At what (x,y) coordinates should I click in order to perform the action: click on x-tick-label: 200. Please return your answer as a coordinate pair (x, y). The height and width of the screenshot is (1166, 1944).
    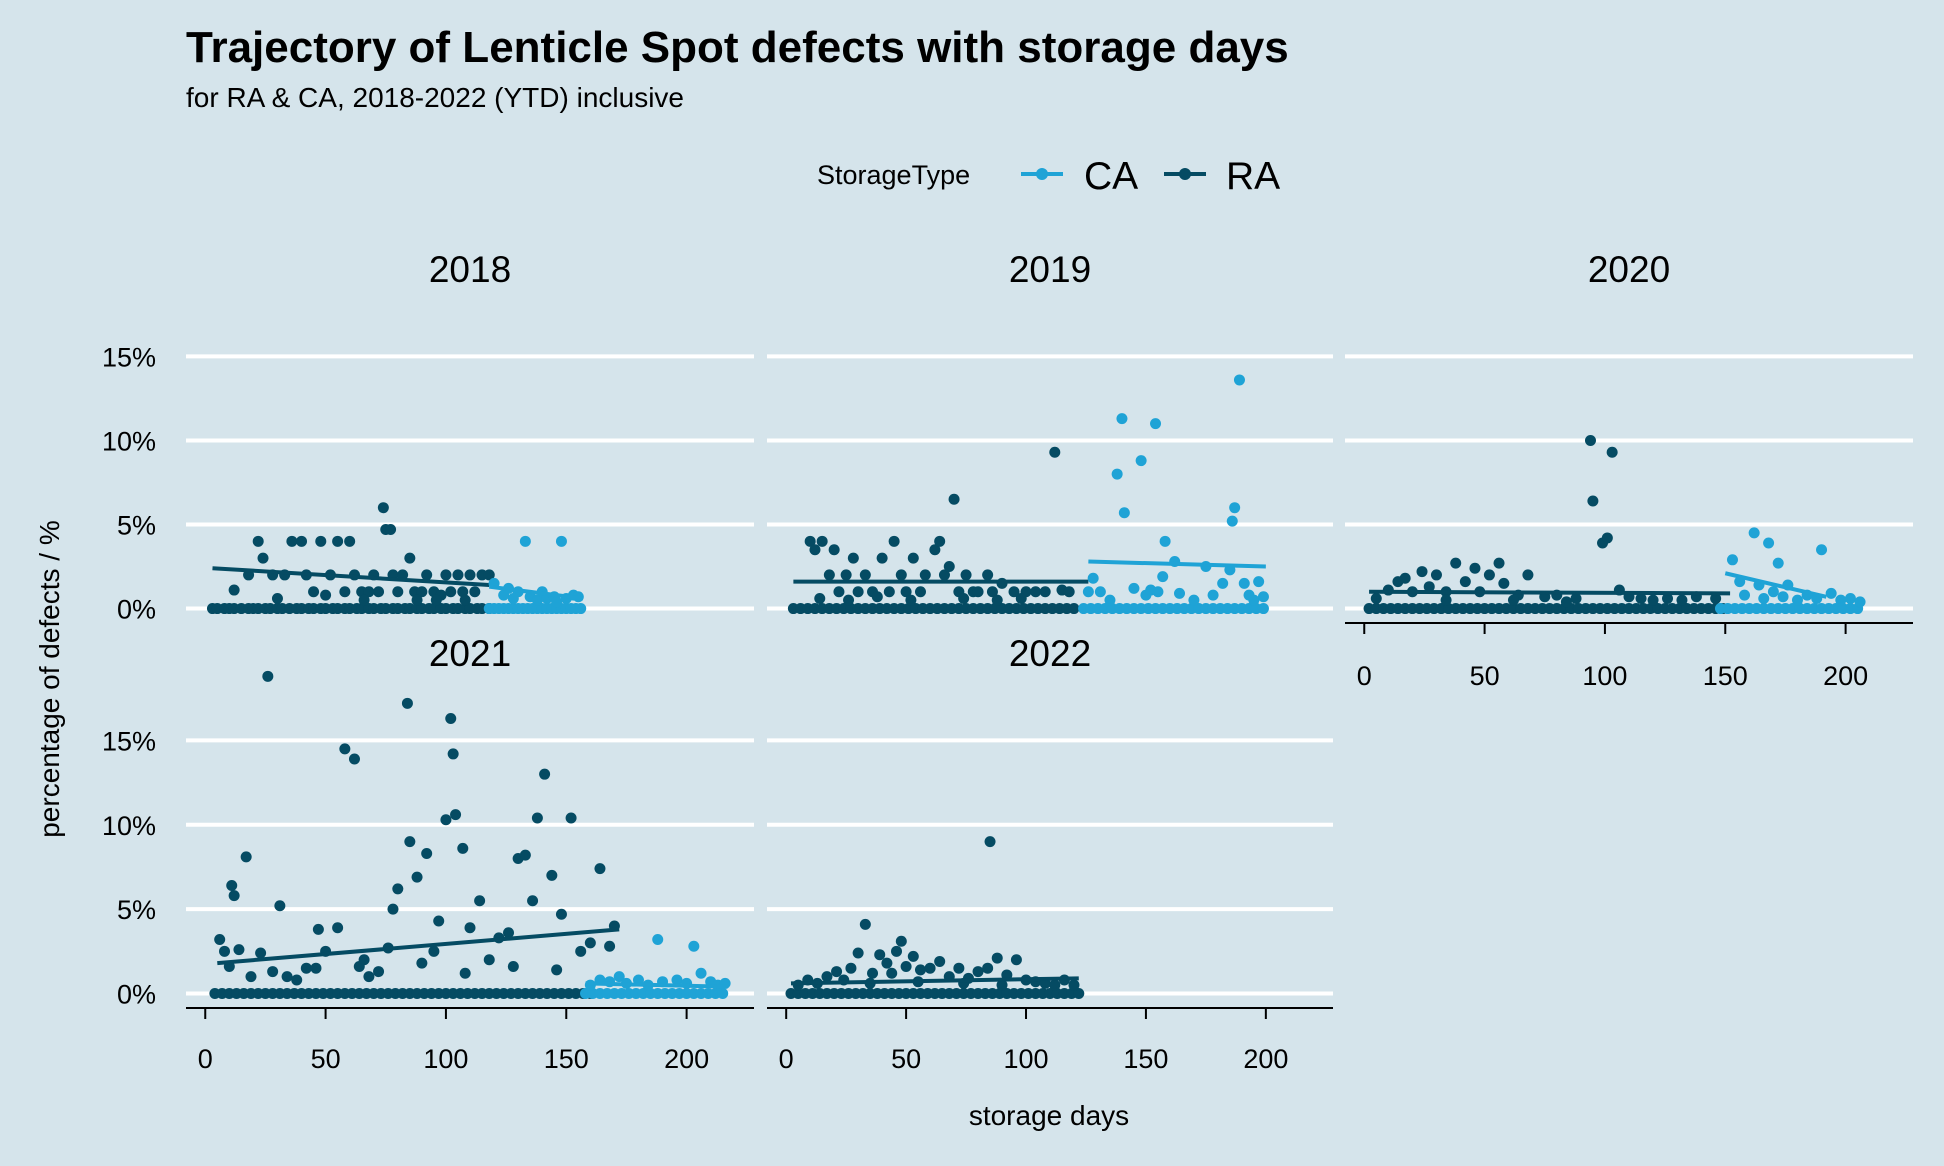
    Looking at the image, I should click on (686, 1059).